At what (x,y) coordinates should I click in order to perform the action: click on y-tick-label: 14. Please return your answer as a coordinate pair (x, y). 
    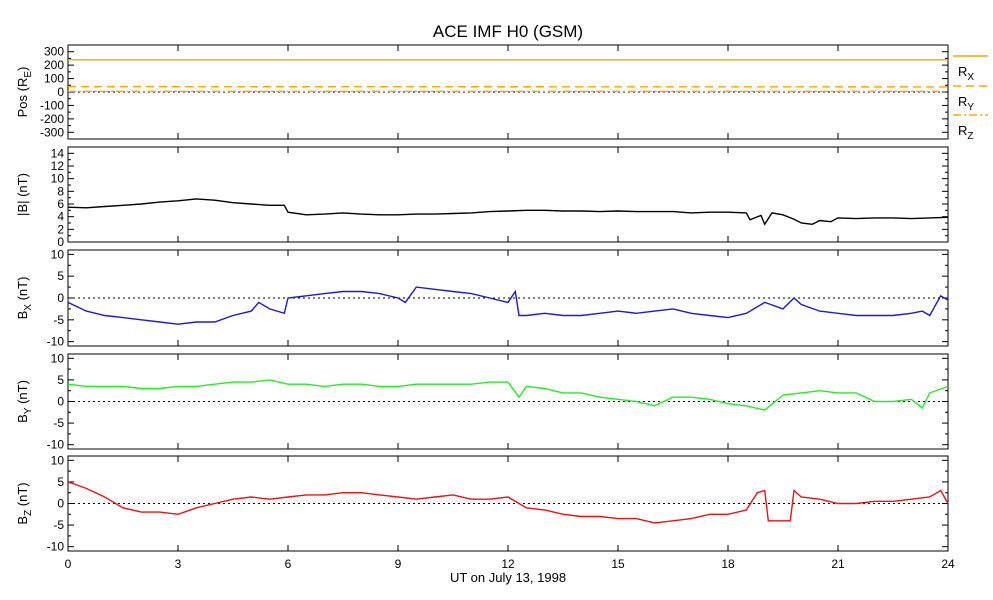
    Looking at the image, I should click on (58, 153).